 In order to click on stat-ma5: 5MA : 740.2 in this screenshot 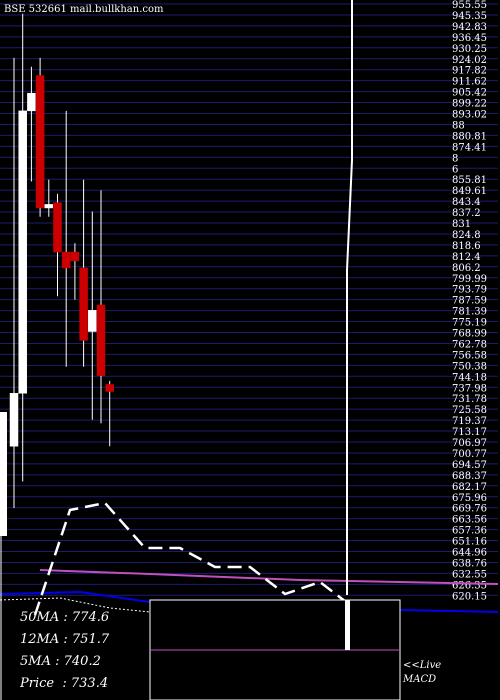, I will do `click(60, 661)`.